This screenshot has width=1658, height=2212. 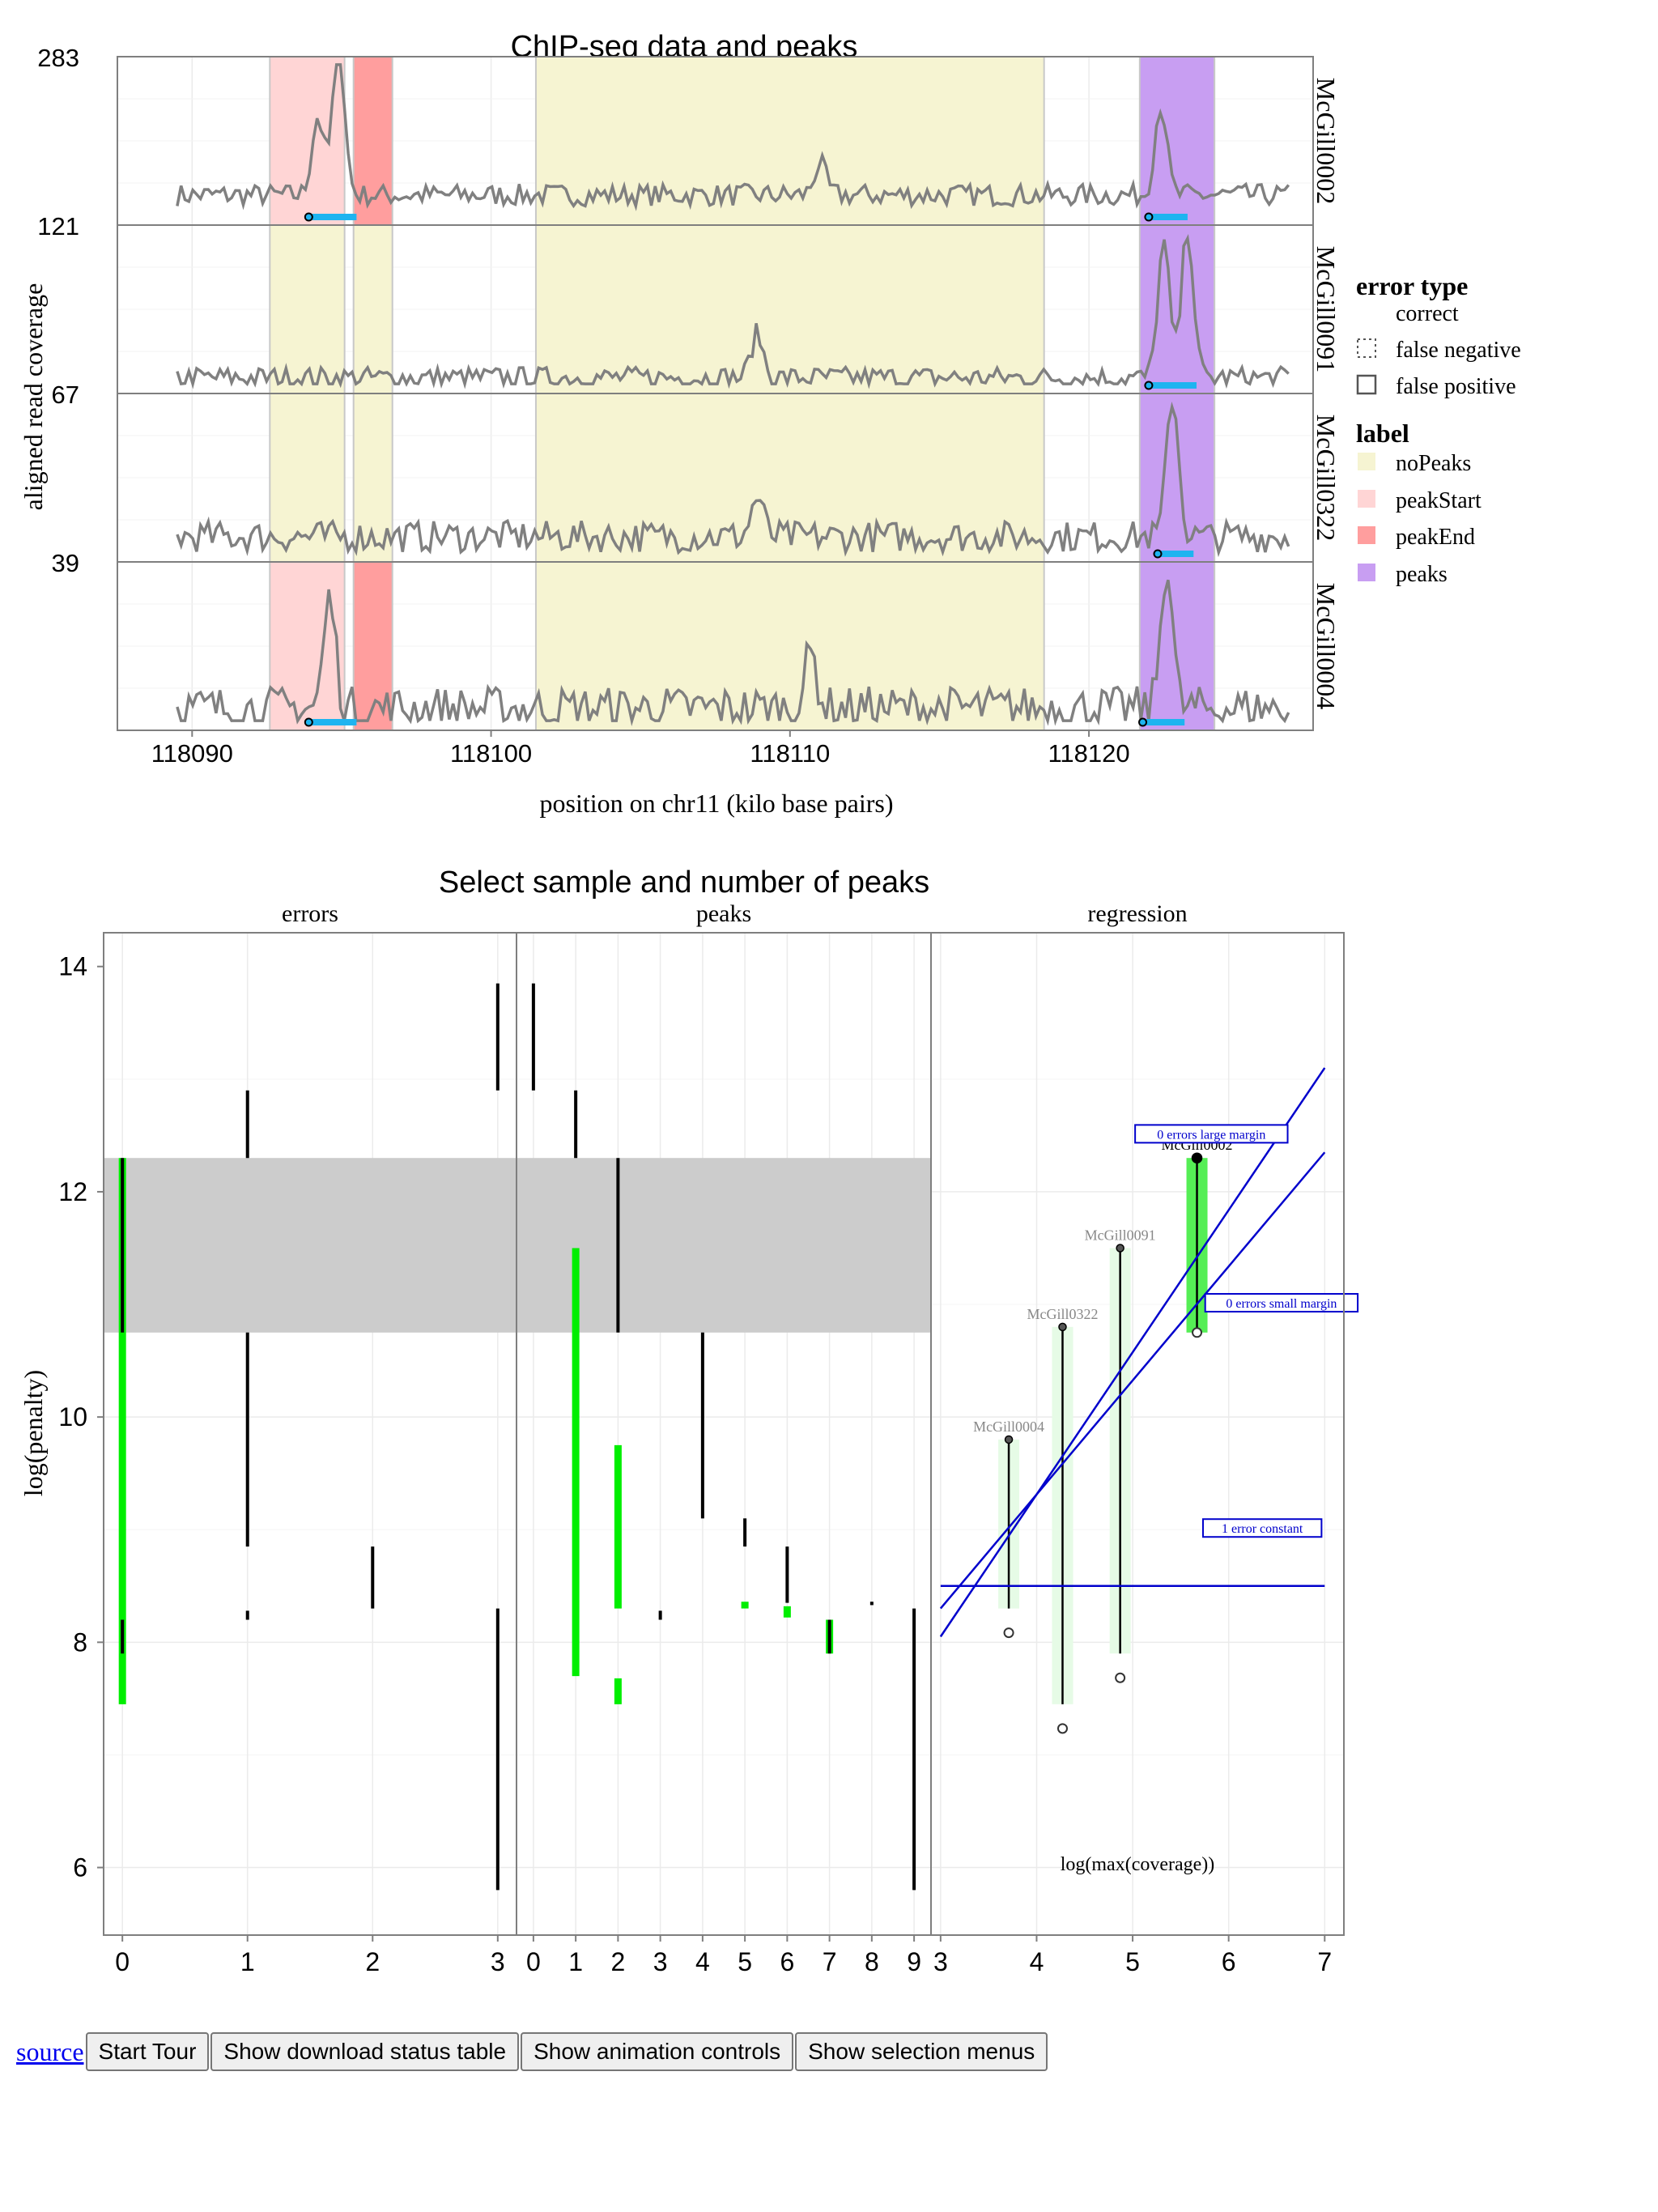 What do you see at coordinates (1412, 286) in the screenshot?
I see `legend-error-type-title: error type` at bounding box center [1412, 286].